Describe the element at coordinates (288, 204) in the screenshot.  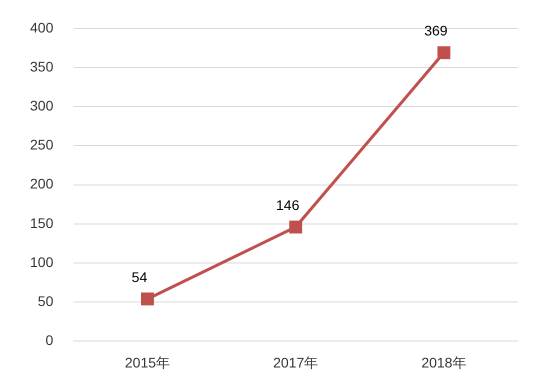
I see `data-label: 146` at that location.